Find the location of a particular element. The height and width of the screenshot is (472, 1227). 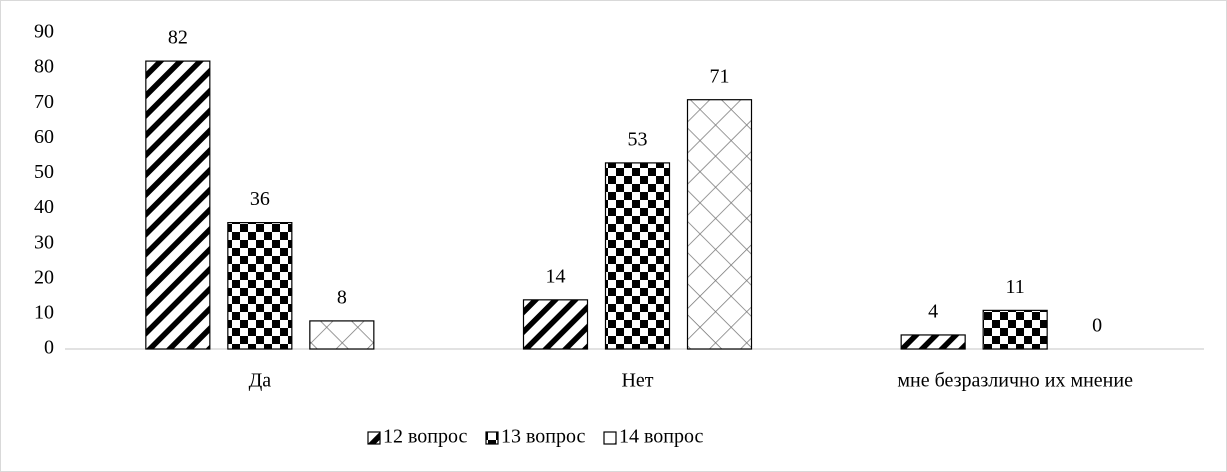

x-tick-label: Да is located at coordinates (260, 381).